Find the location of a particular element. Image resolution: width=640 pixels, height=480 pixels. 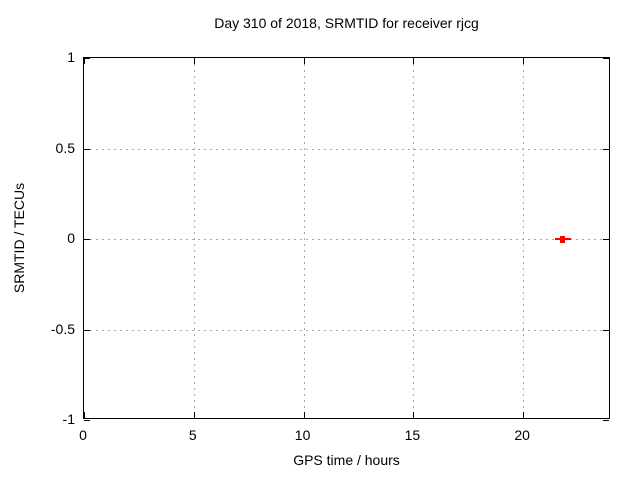

marker-square is located at coordinates (563, 239).